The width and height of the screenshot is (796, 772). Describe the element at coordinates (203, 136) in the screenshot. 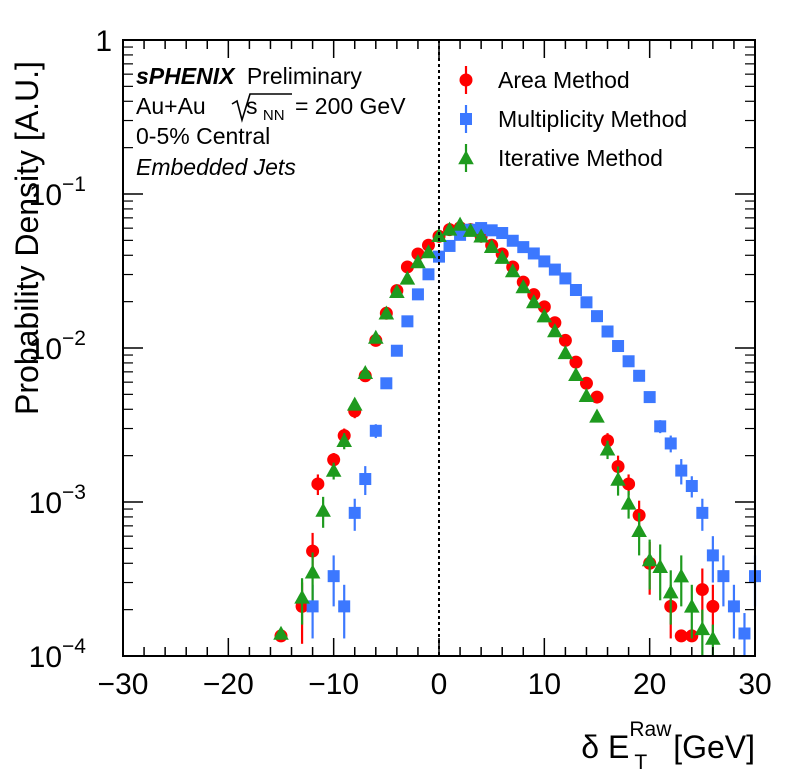

I see `centrality-label: 0-5% Central` at that location.